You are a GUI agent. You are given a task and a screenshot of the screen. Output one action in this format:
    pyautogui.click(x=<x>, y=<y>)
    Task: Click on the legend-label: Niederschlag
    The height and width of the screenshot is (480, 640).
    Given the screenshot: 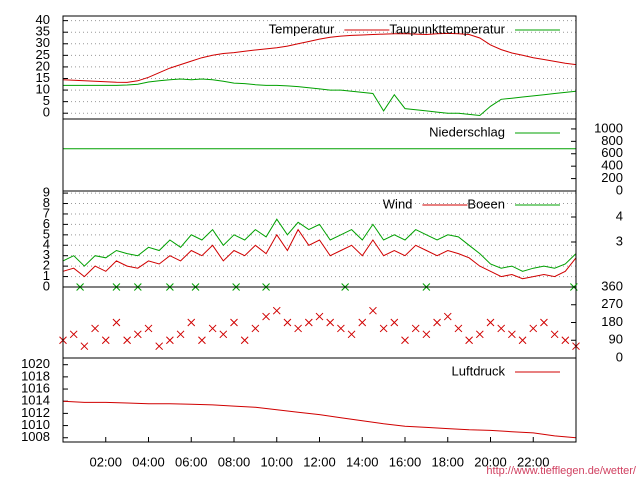 What is the action you would take?
    pyautogui.click(x=467, y=131)
    